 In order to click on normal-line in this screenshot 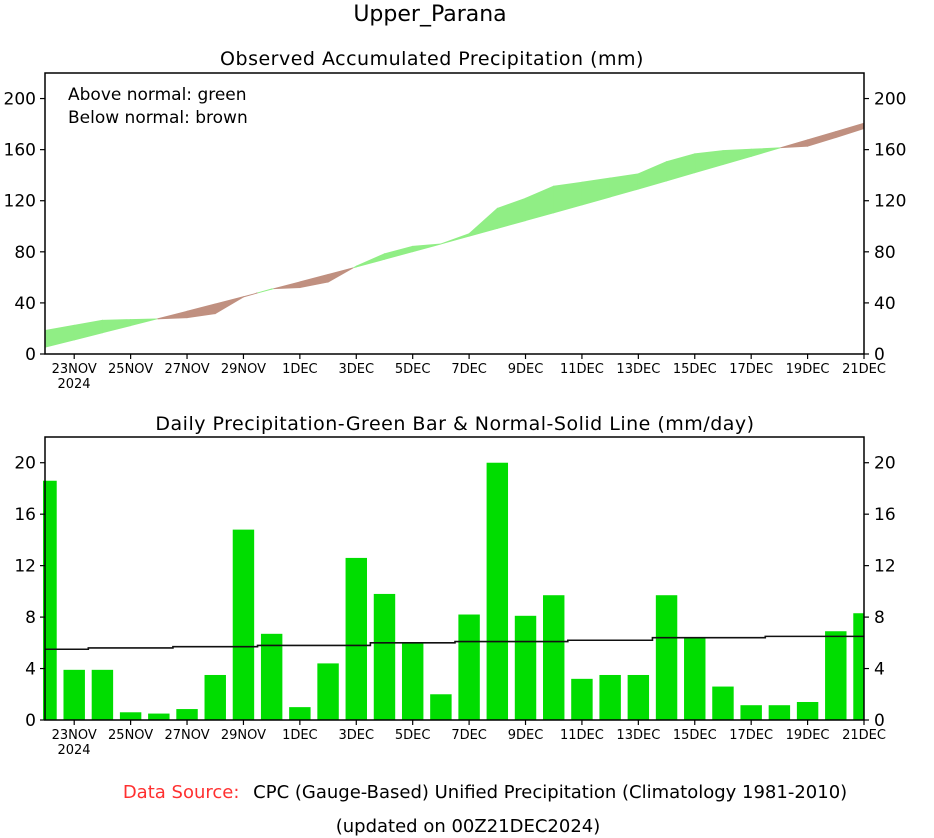, I will do `click(454, 643)`.